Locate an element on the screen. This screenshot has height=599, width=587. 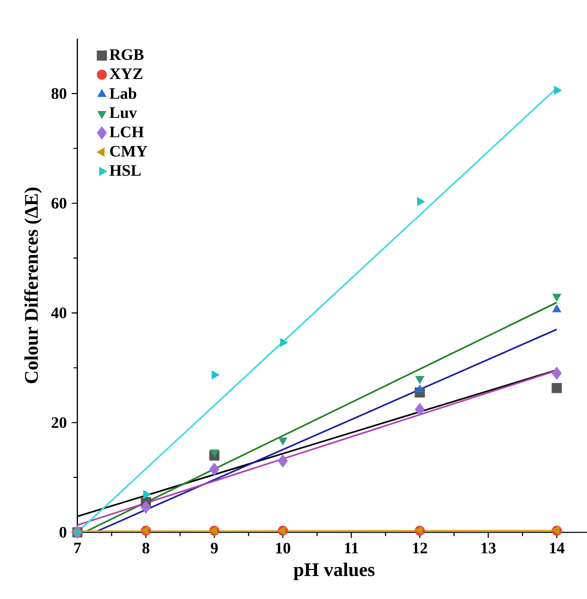
x-tick-label: 11 is located at coordinates (351, 548).